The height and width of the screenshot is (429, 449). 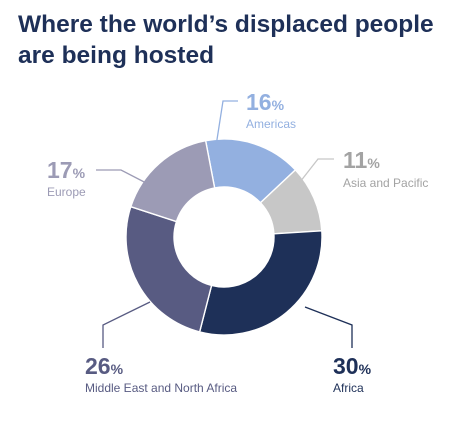 What do you see at coordinates (226, 24) in the screenshot?
I see `chart-title-line-1: Where the world’s displaced people` at bounding box center [226, 24].